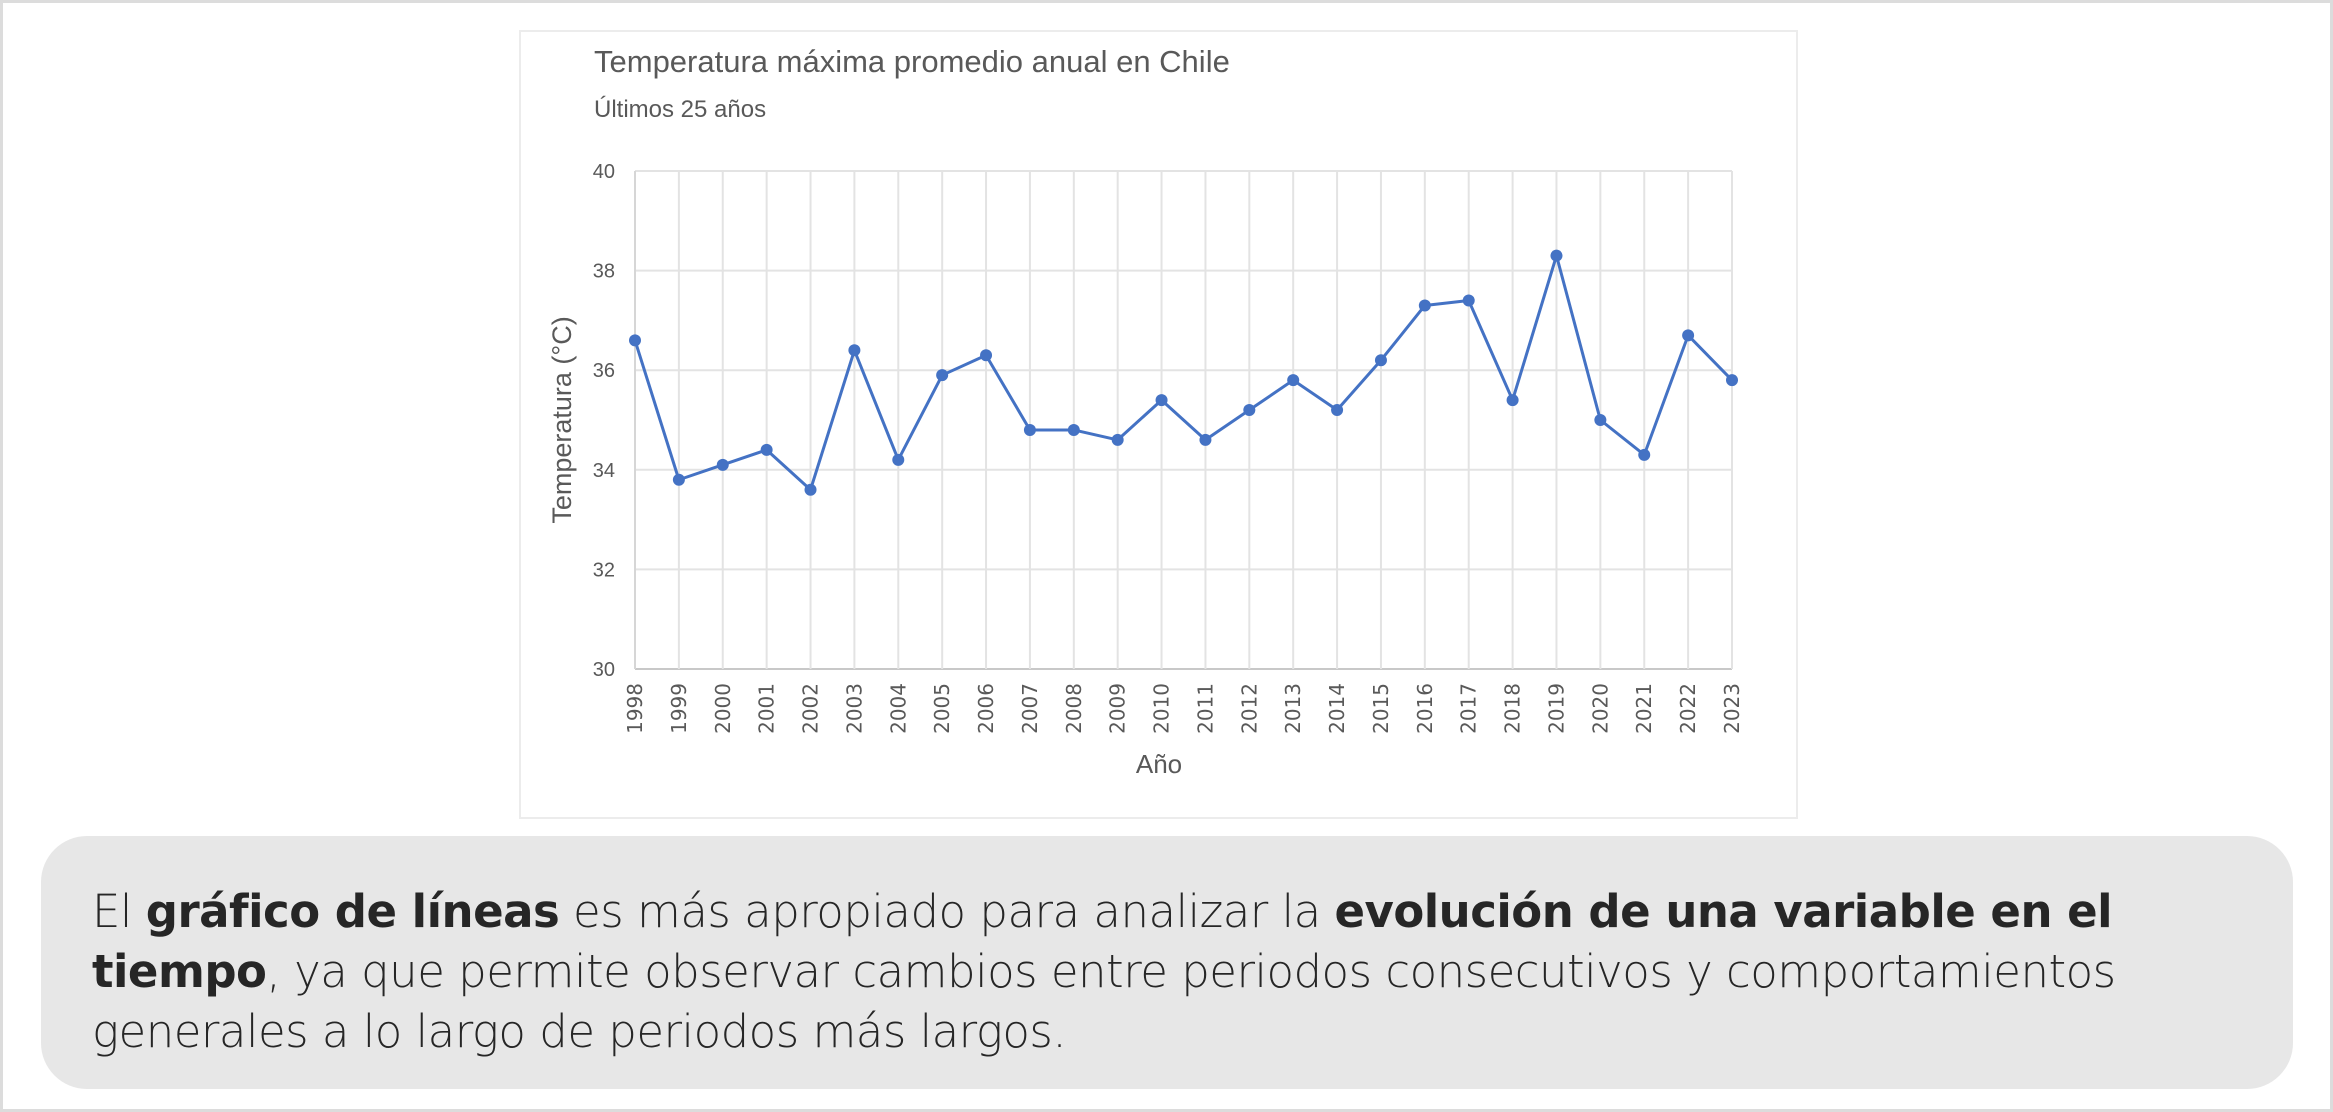 Image resolution: width=2333 pixels, height=1112 pixels. Describe the element at coordinates (562, 419) in the screenshot. I see `y-axis-title: Temperatura (°C)` at that location.